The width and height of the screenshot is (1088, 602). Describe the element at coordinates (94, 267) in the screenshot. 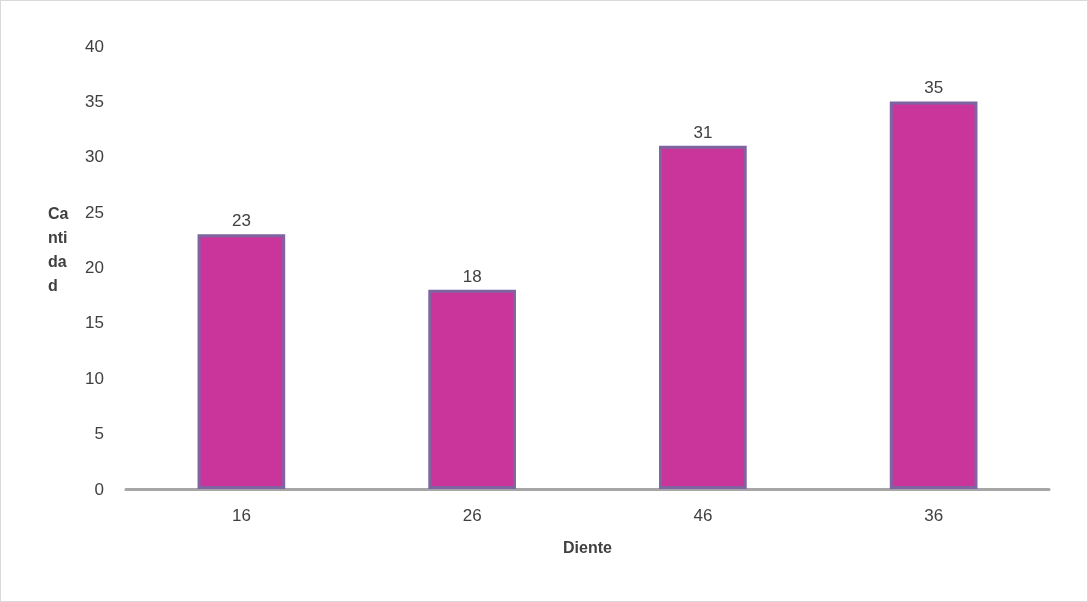

I see `y-tick-label: 20` at that location.